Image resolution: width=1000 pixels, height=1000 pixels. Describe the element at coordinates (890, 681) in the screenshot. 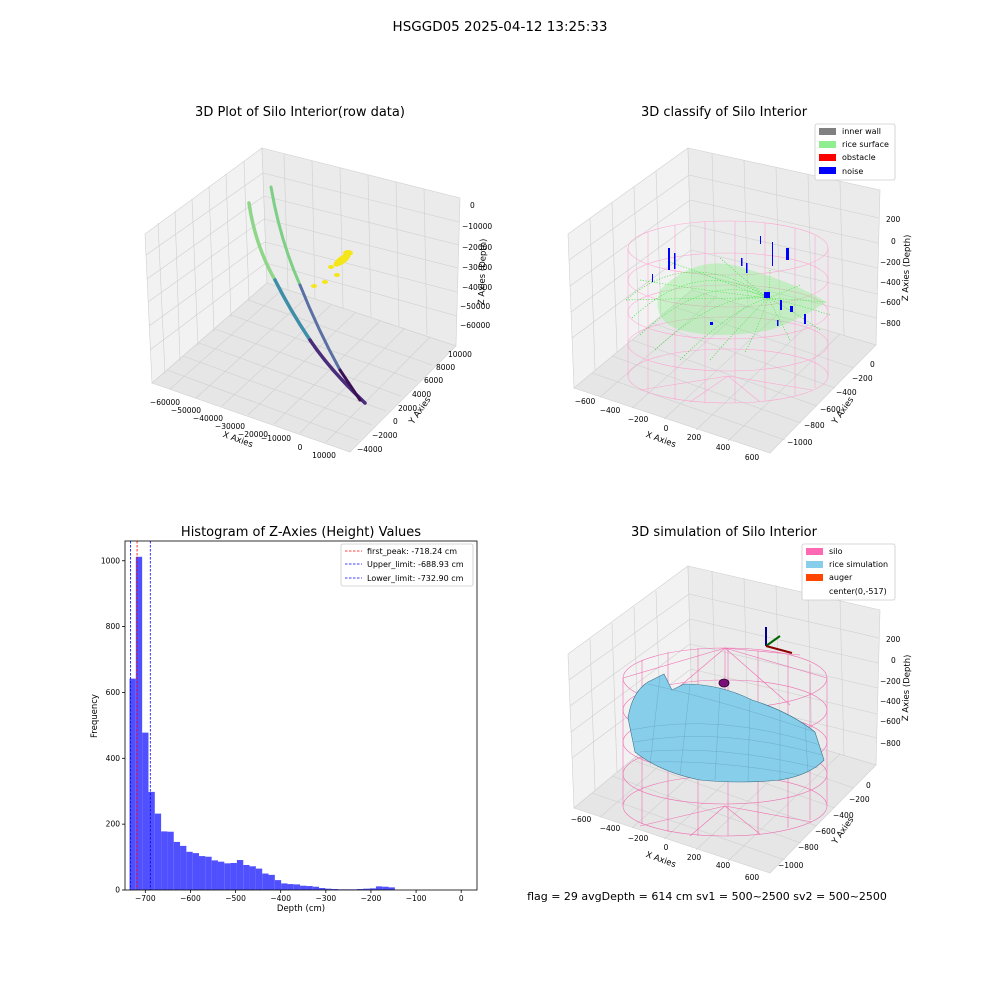

I see `simulation-ztick: −200` at that location.